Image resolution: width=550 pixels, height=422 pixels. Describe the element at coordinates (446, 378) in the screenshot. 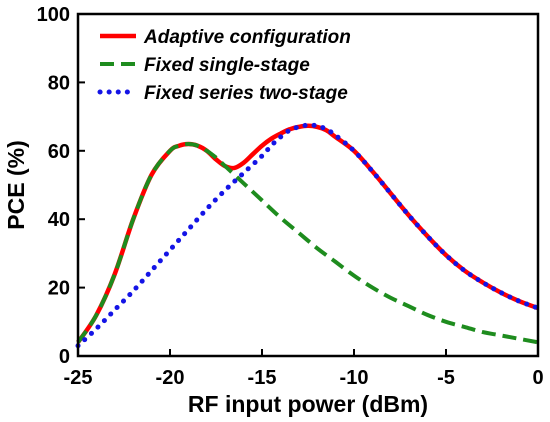

I see `x-tick-label: -5` at that location.